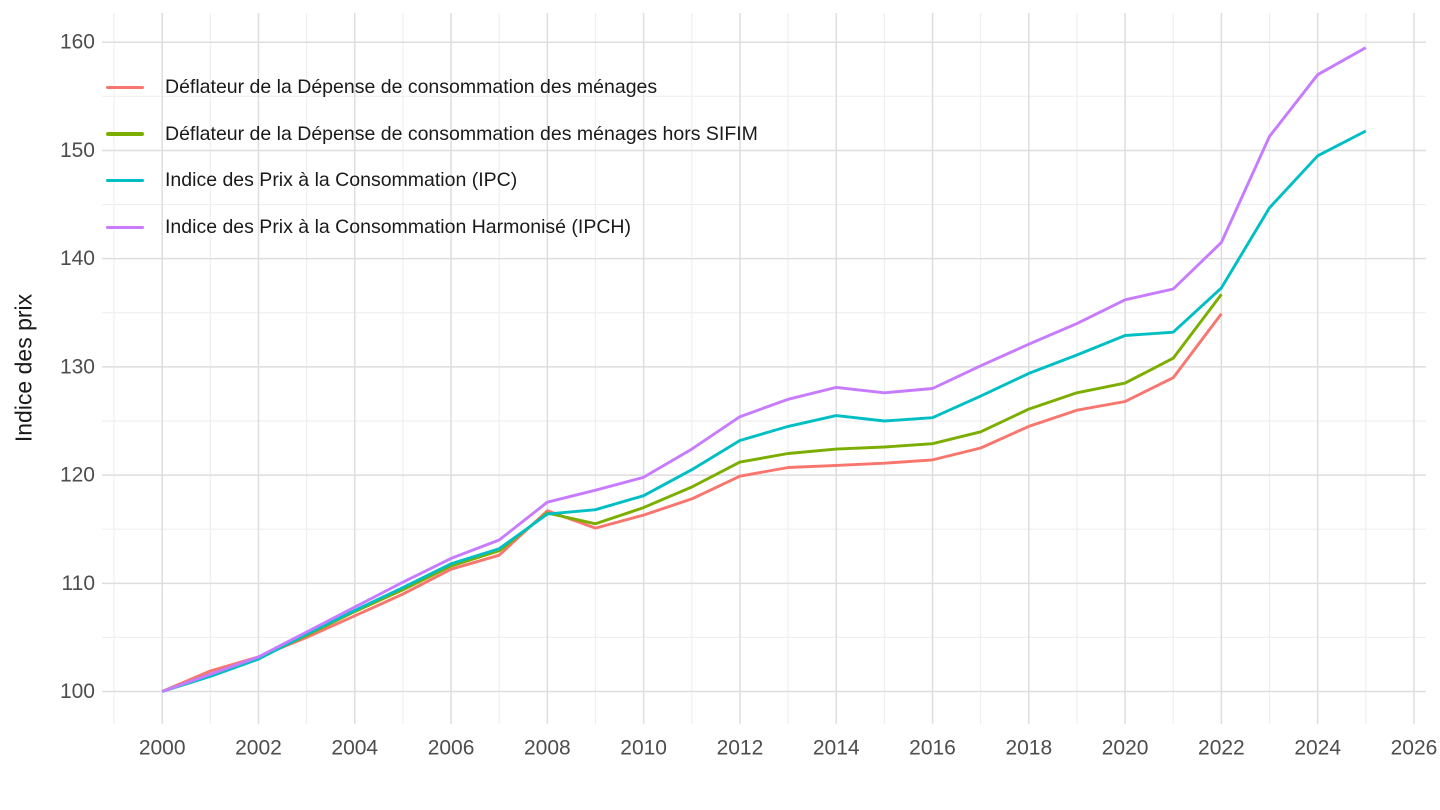  Describe the element at coordinates (77, 691) in the screenshot. I see `y-tick-label: 100` at that location.